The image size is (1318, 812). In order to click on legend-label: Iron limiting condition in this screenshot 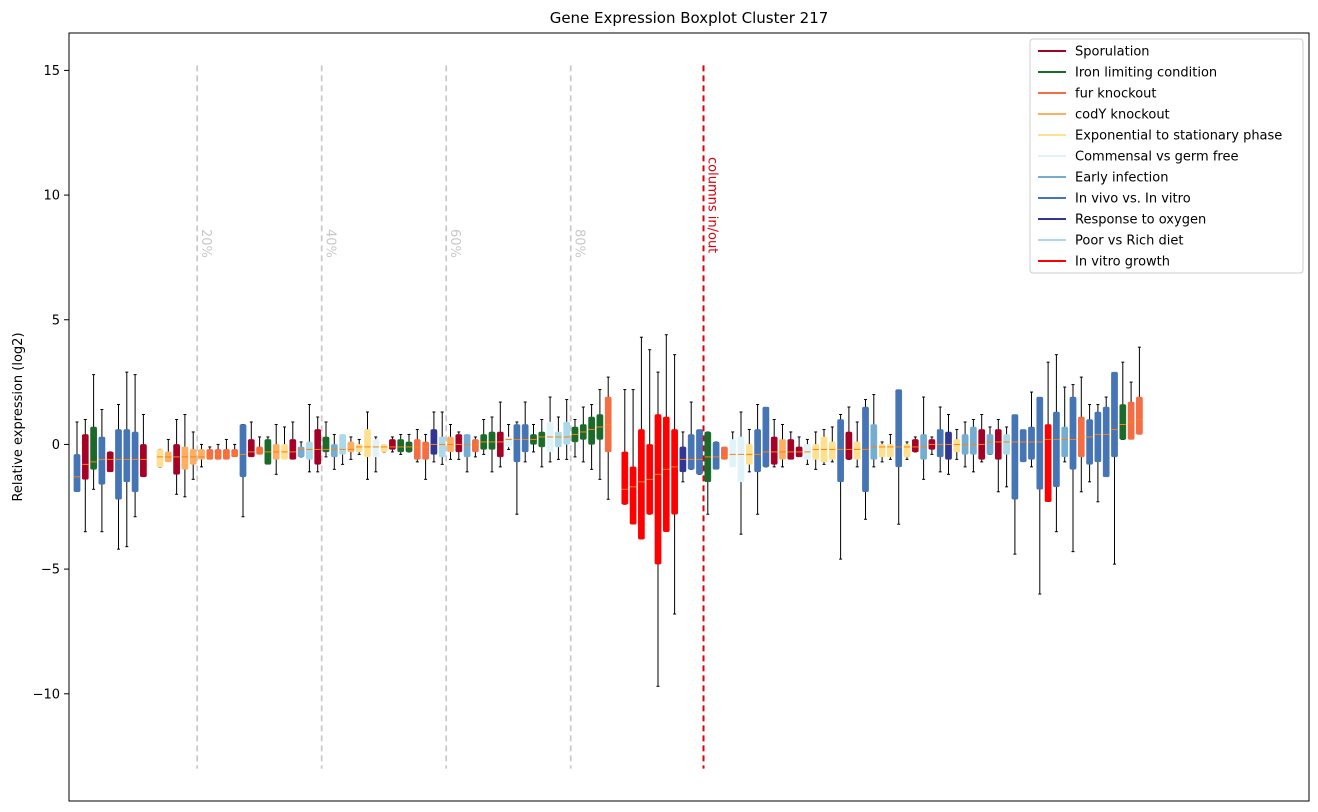, I will do `click(1146, 73)`.